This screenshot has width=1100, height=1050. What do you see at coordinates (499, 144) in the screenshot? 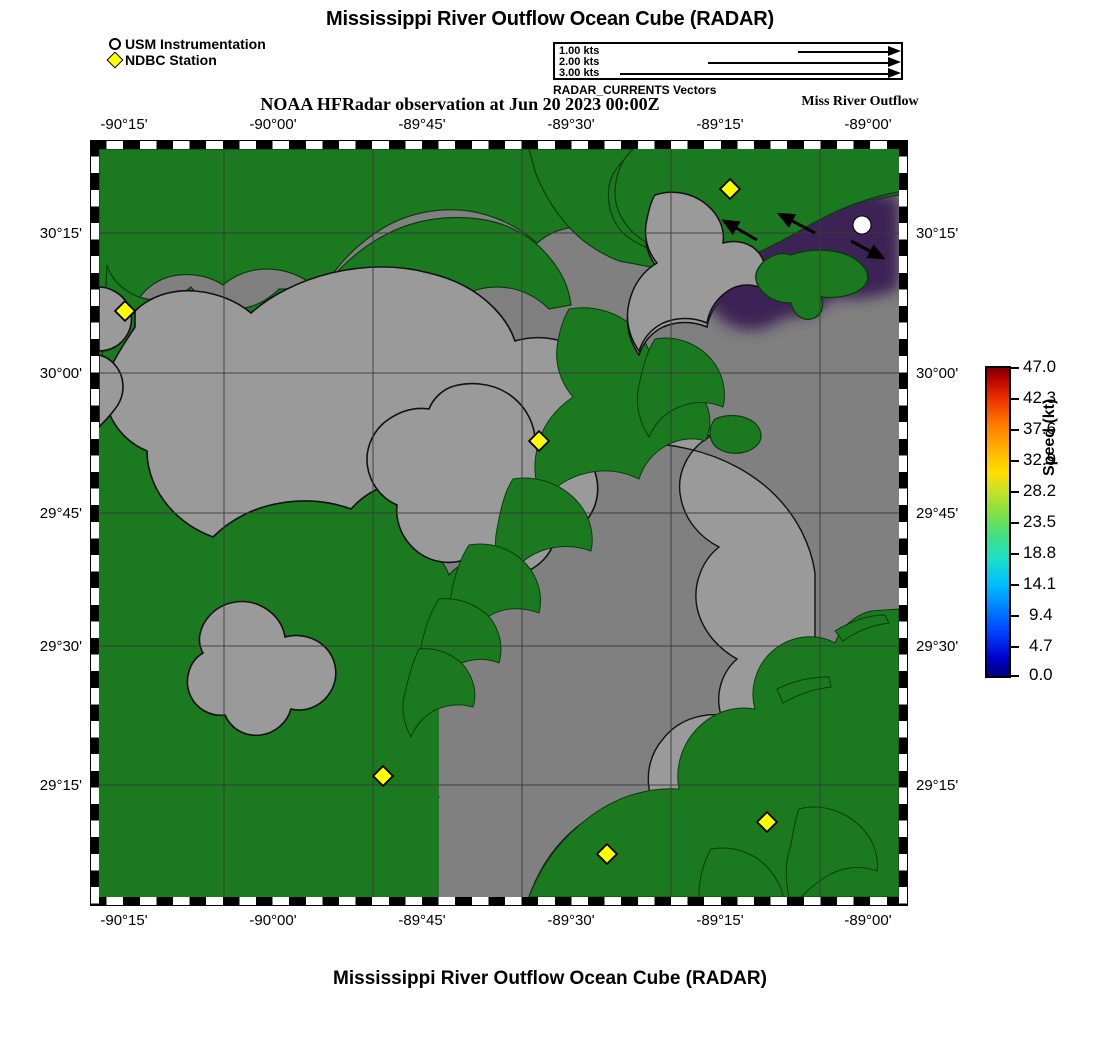
I see `map-border-top` at bounding box center [499, 144].